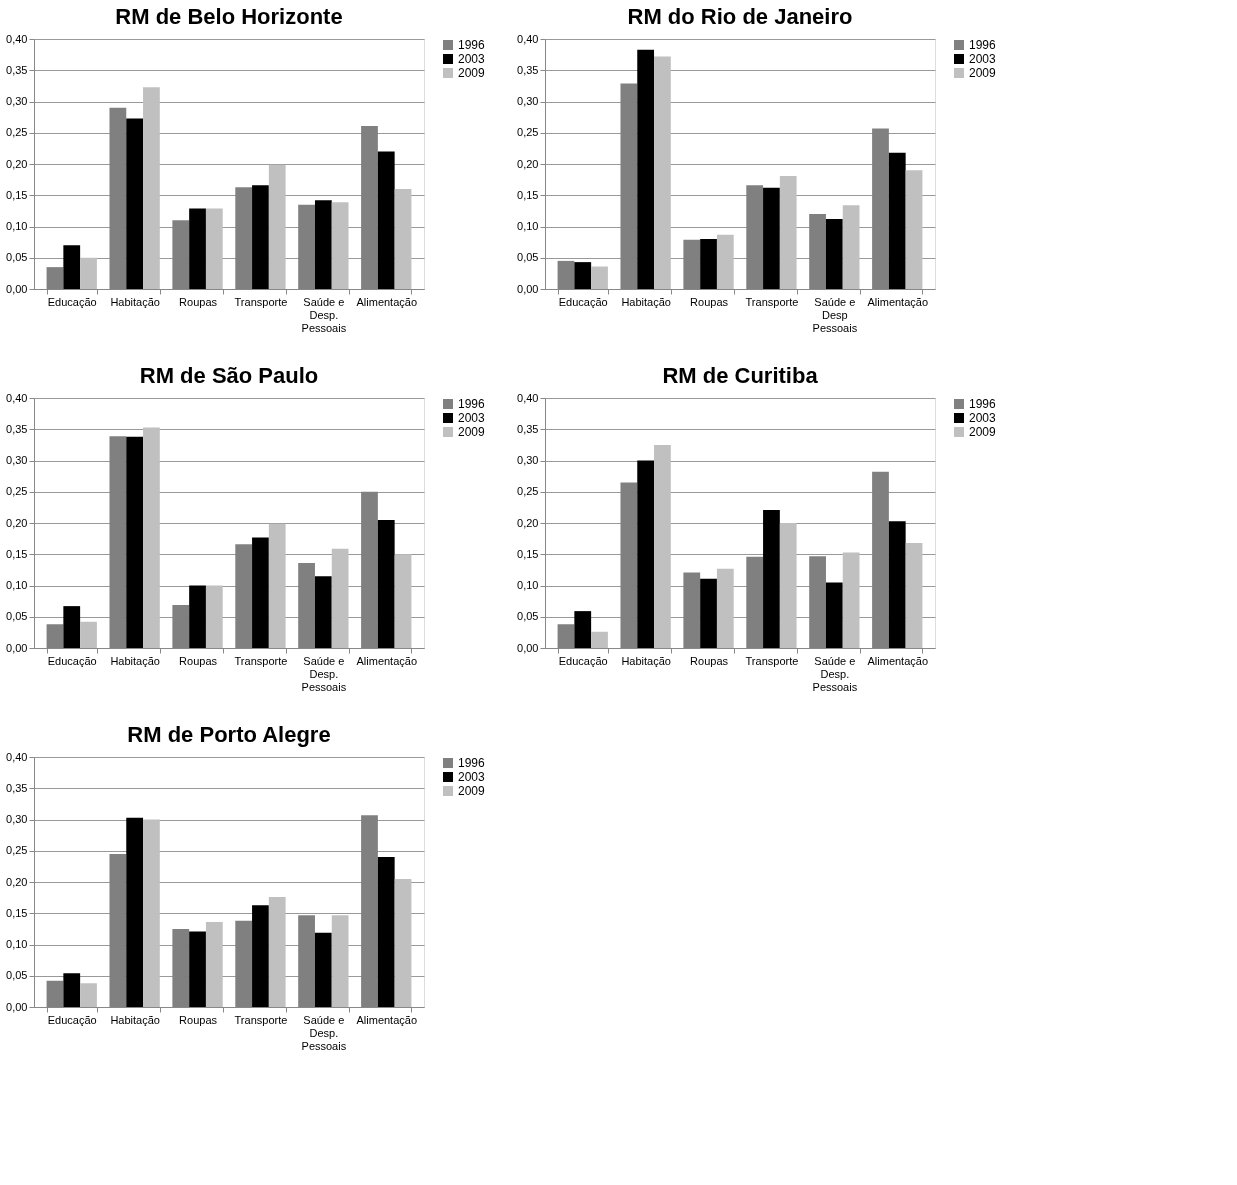 This screenshot has height=1185, width=1237. What do you see at coordinates (229, 734) in the screenshot?
I see `chart-title: RM de Porto Alegre` at bounding box center [229, 734].